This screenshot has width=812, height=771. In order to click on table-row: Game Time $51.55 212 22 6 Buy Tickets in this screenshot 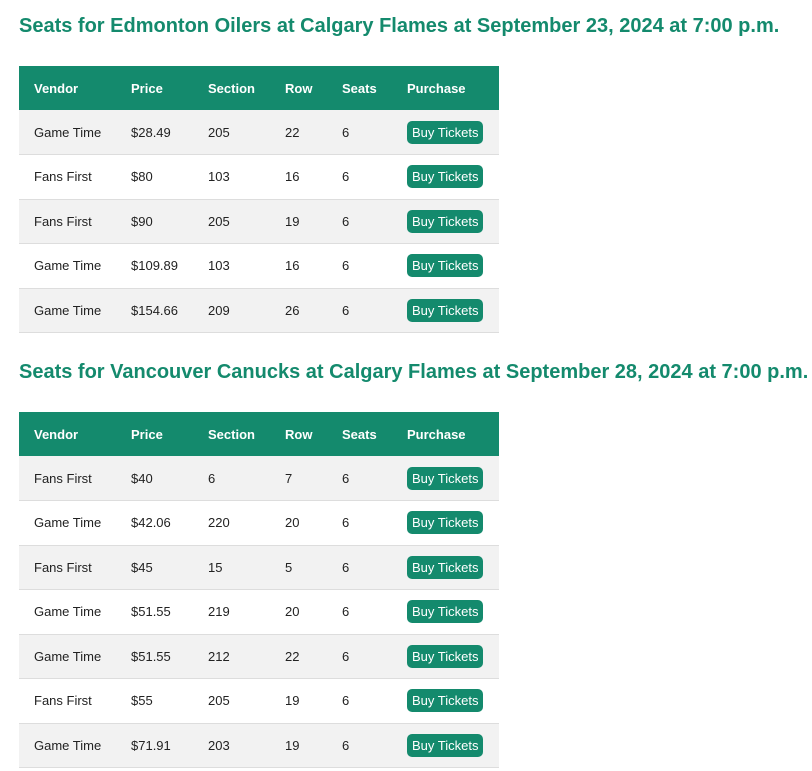, I will do `click(259, 656)`.